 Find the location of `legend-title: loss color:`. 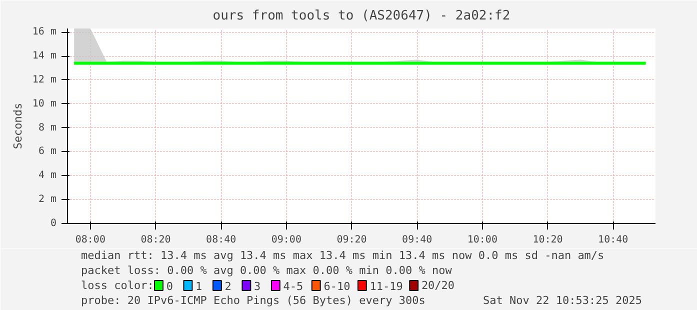

legend-title: loss color: is located at coordinates (117, 285).